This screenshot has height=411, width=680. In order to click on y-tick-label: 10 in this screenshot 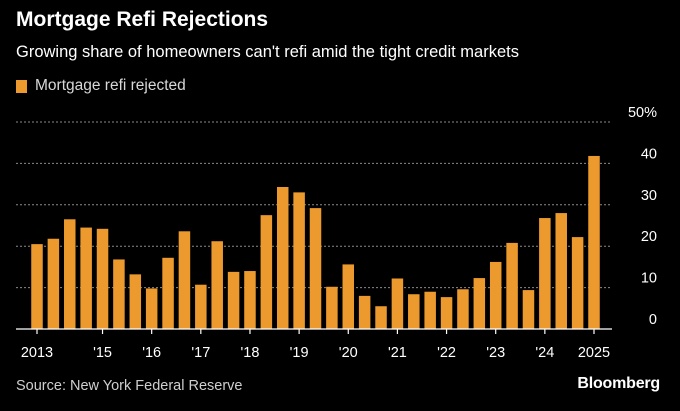, I will do `click(649, 279)`.